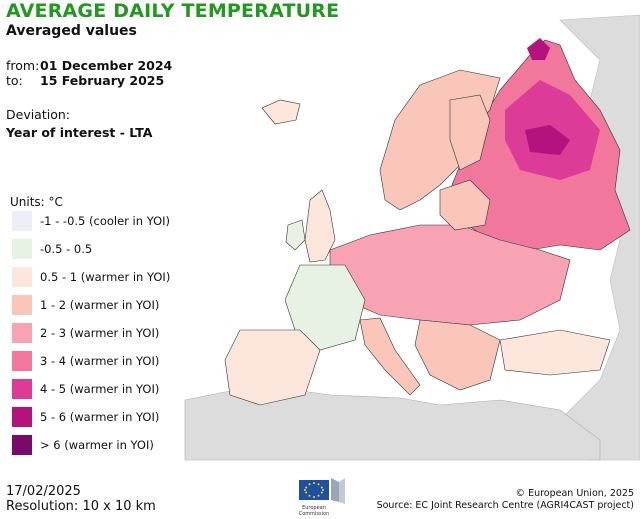  I want to click on map-title: AVERAGE DAILY TEMPERATURE, so click(173, 11).